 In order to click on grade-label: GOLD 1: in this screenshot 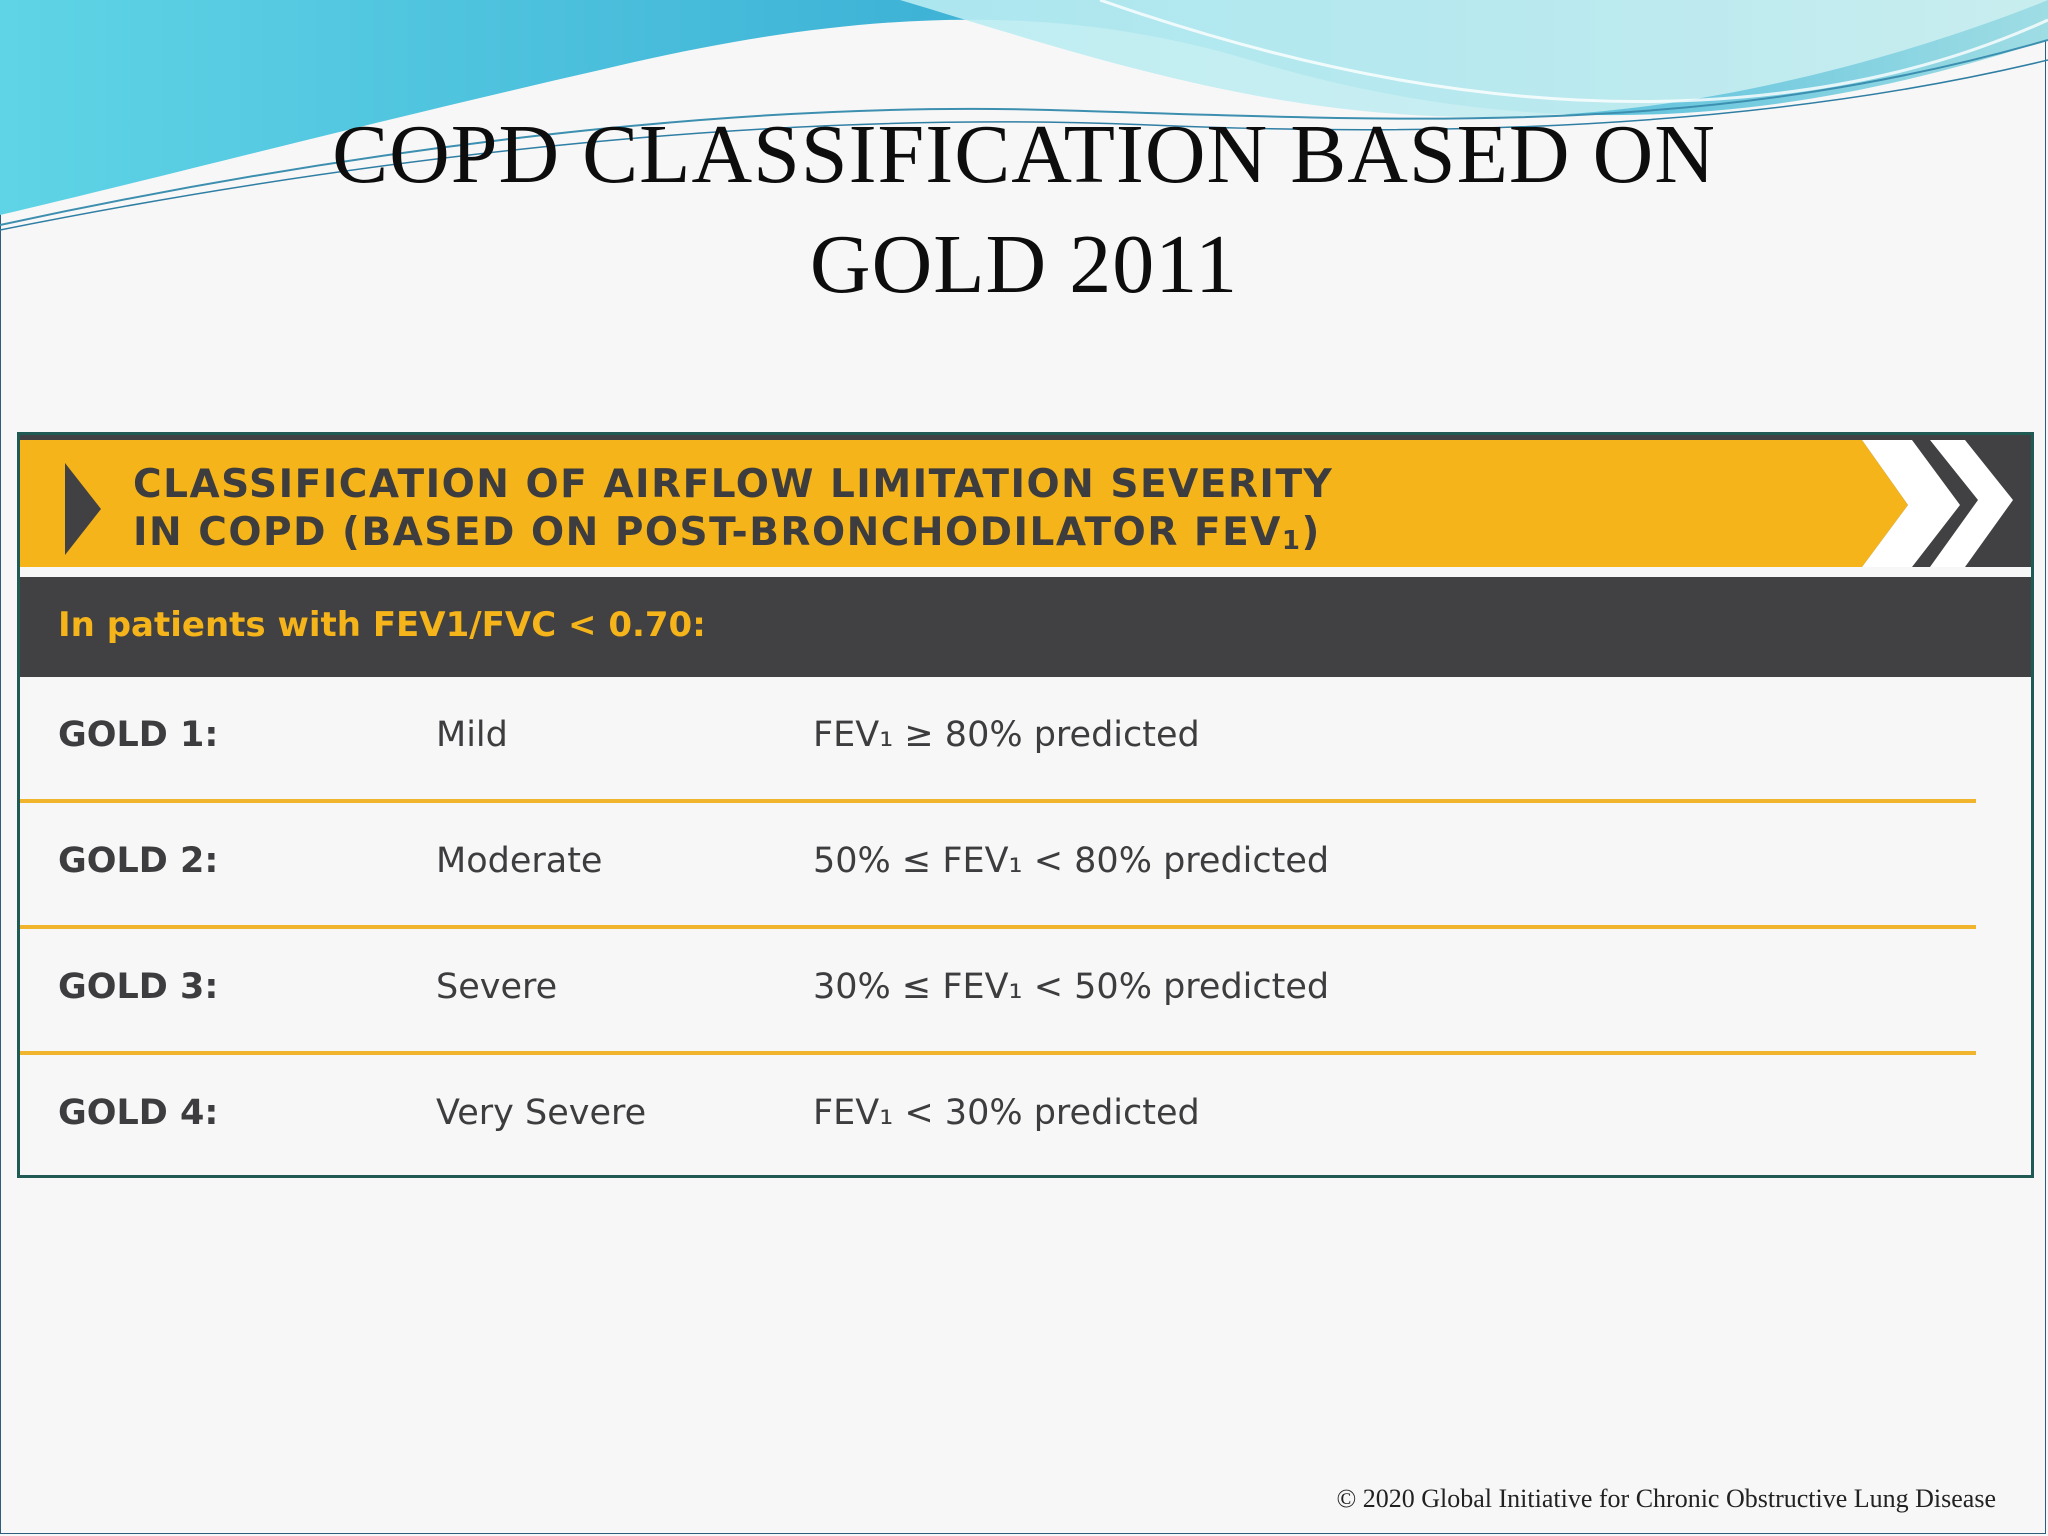, I will do `click(138, 735)`.